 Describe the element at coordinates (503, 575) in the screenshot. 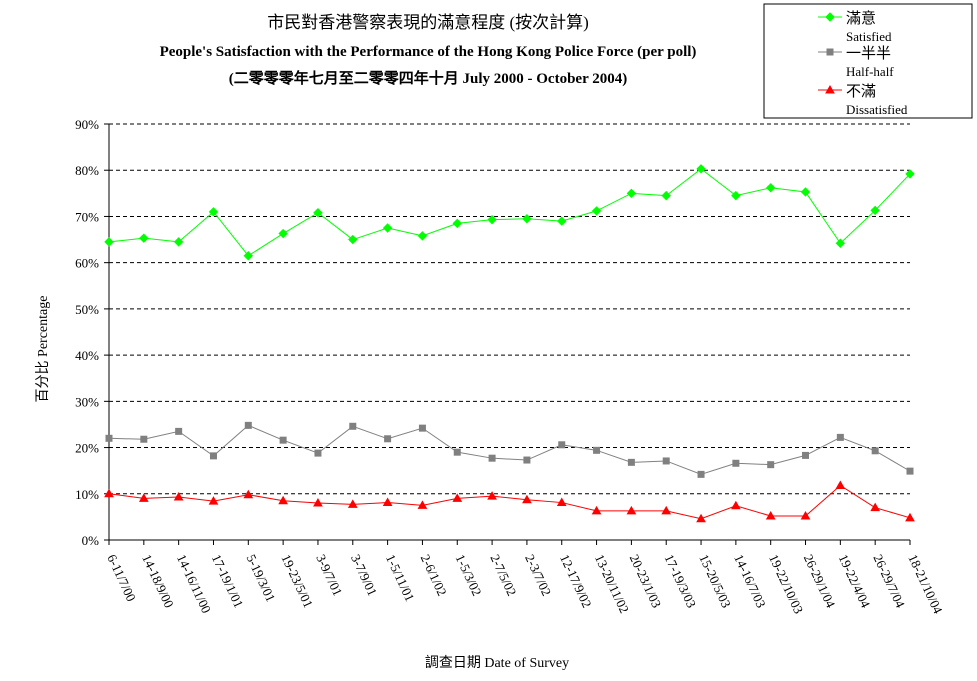

I see `x-tick-label: 2-7/5/02` at that location.